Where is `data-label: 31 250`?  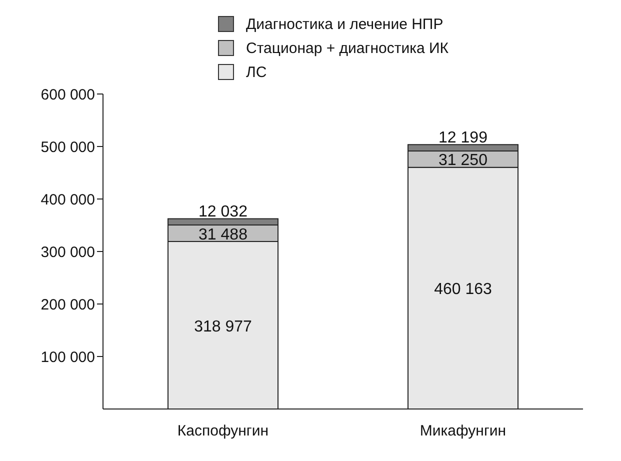 data-label: 31 250 is located at coordinates (463, 161).